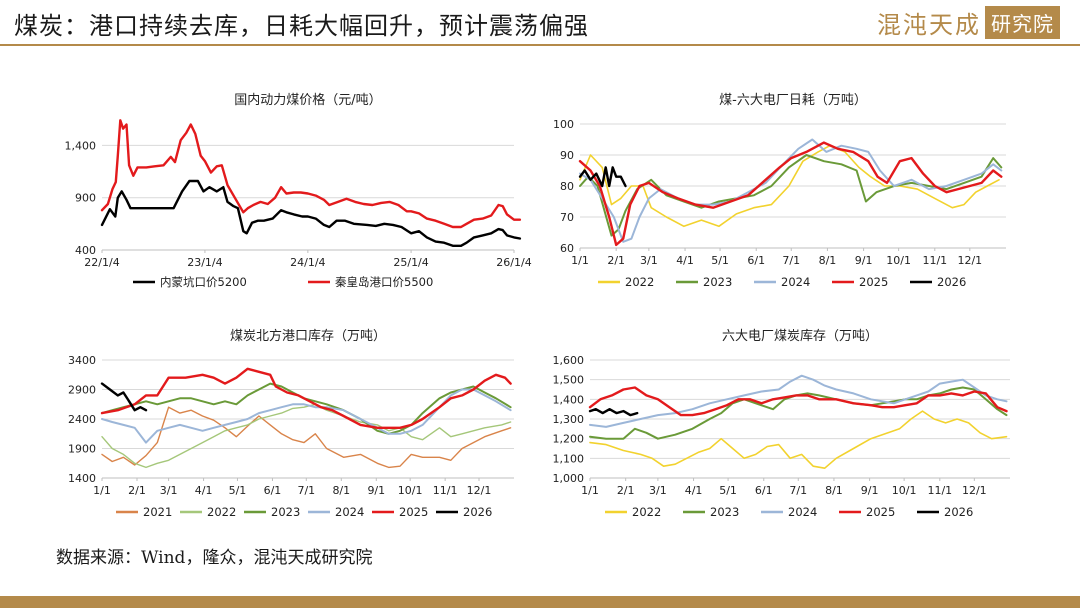 The image size is (1080, 608). What do you see at coordinates (203, 282) in the screenshot?
I see `legend-label: 内蒙坑口价5200` at bounding box center [203, 282].